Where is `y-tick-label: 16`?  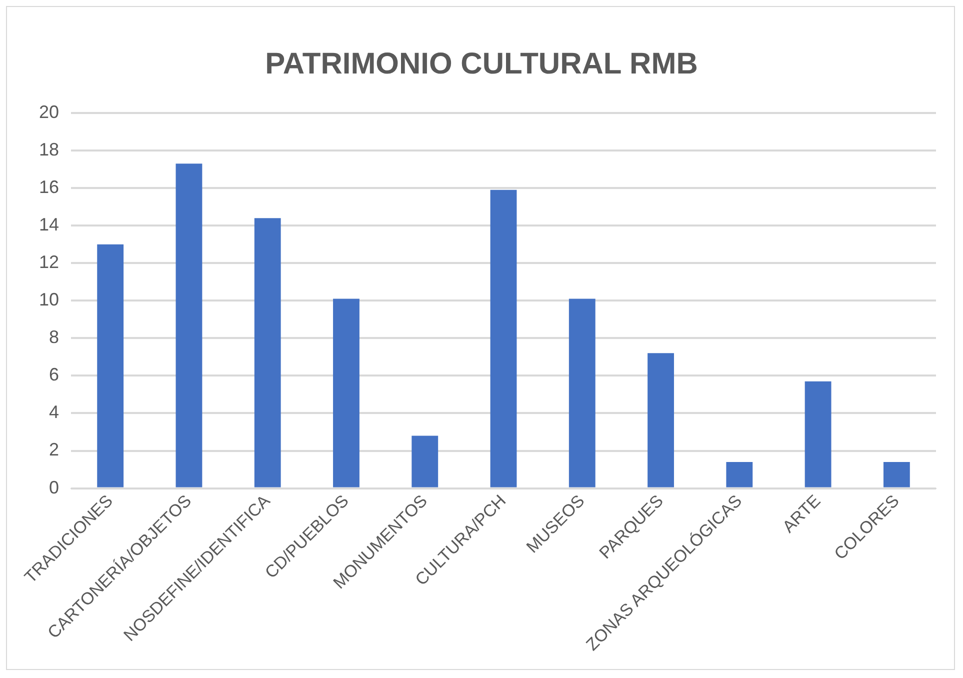
y-tick-label: 16 is located at coordinates (49, 187).